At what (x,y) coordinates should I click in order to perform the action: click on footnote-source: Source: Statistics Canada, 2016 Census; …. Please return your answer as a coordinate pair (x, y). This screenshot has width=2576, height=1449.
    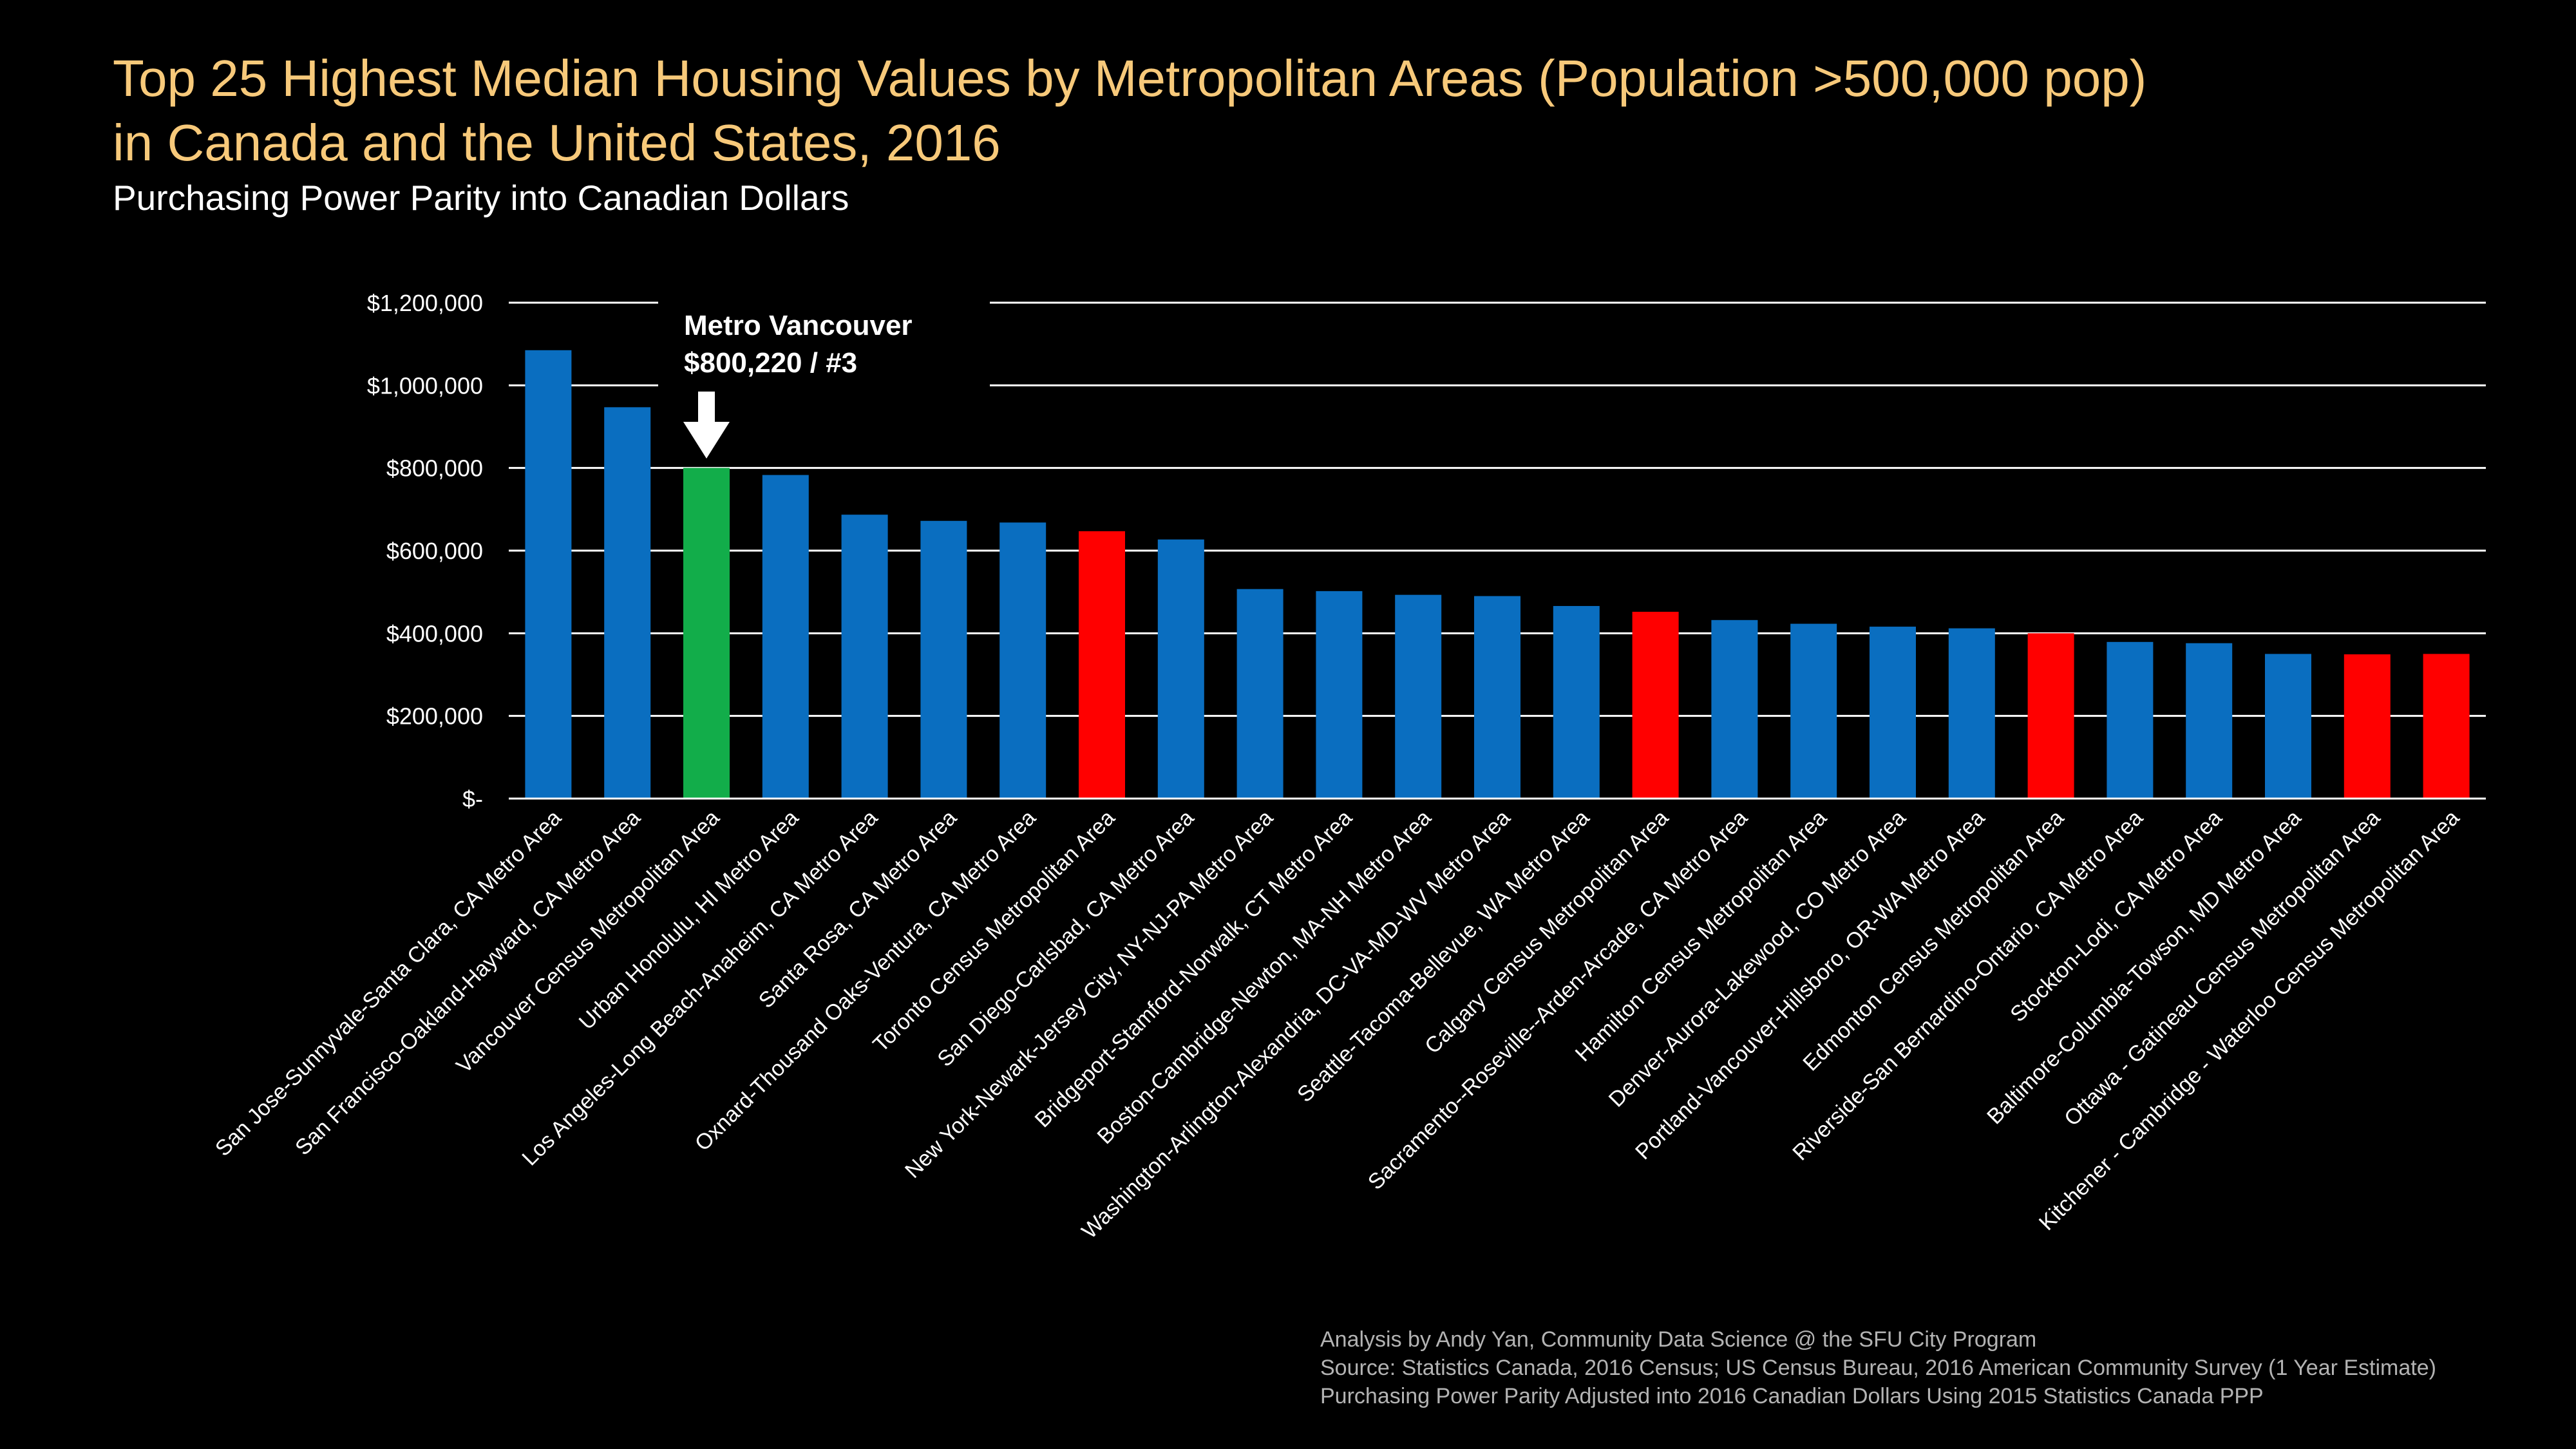
    Looking at the image, I should click on (1878, 1368).